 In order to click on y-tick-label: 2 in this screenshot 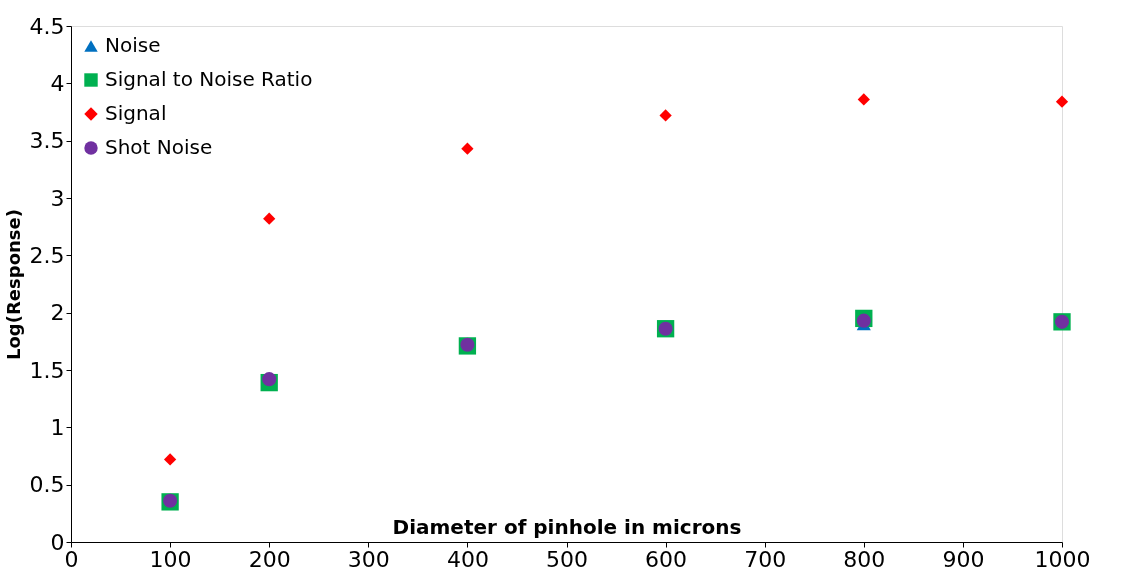, I will do `click(57, 313)`.